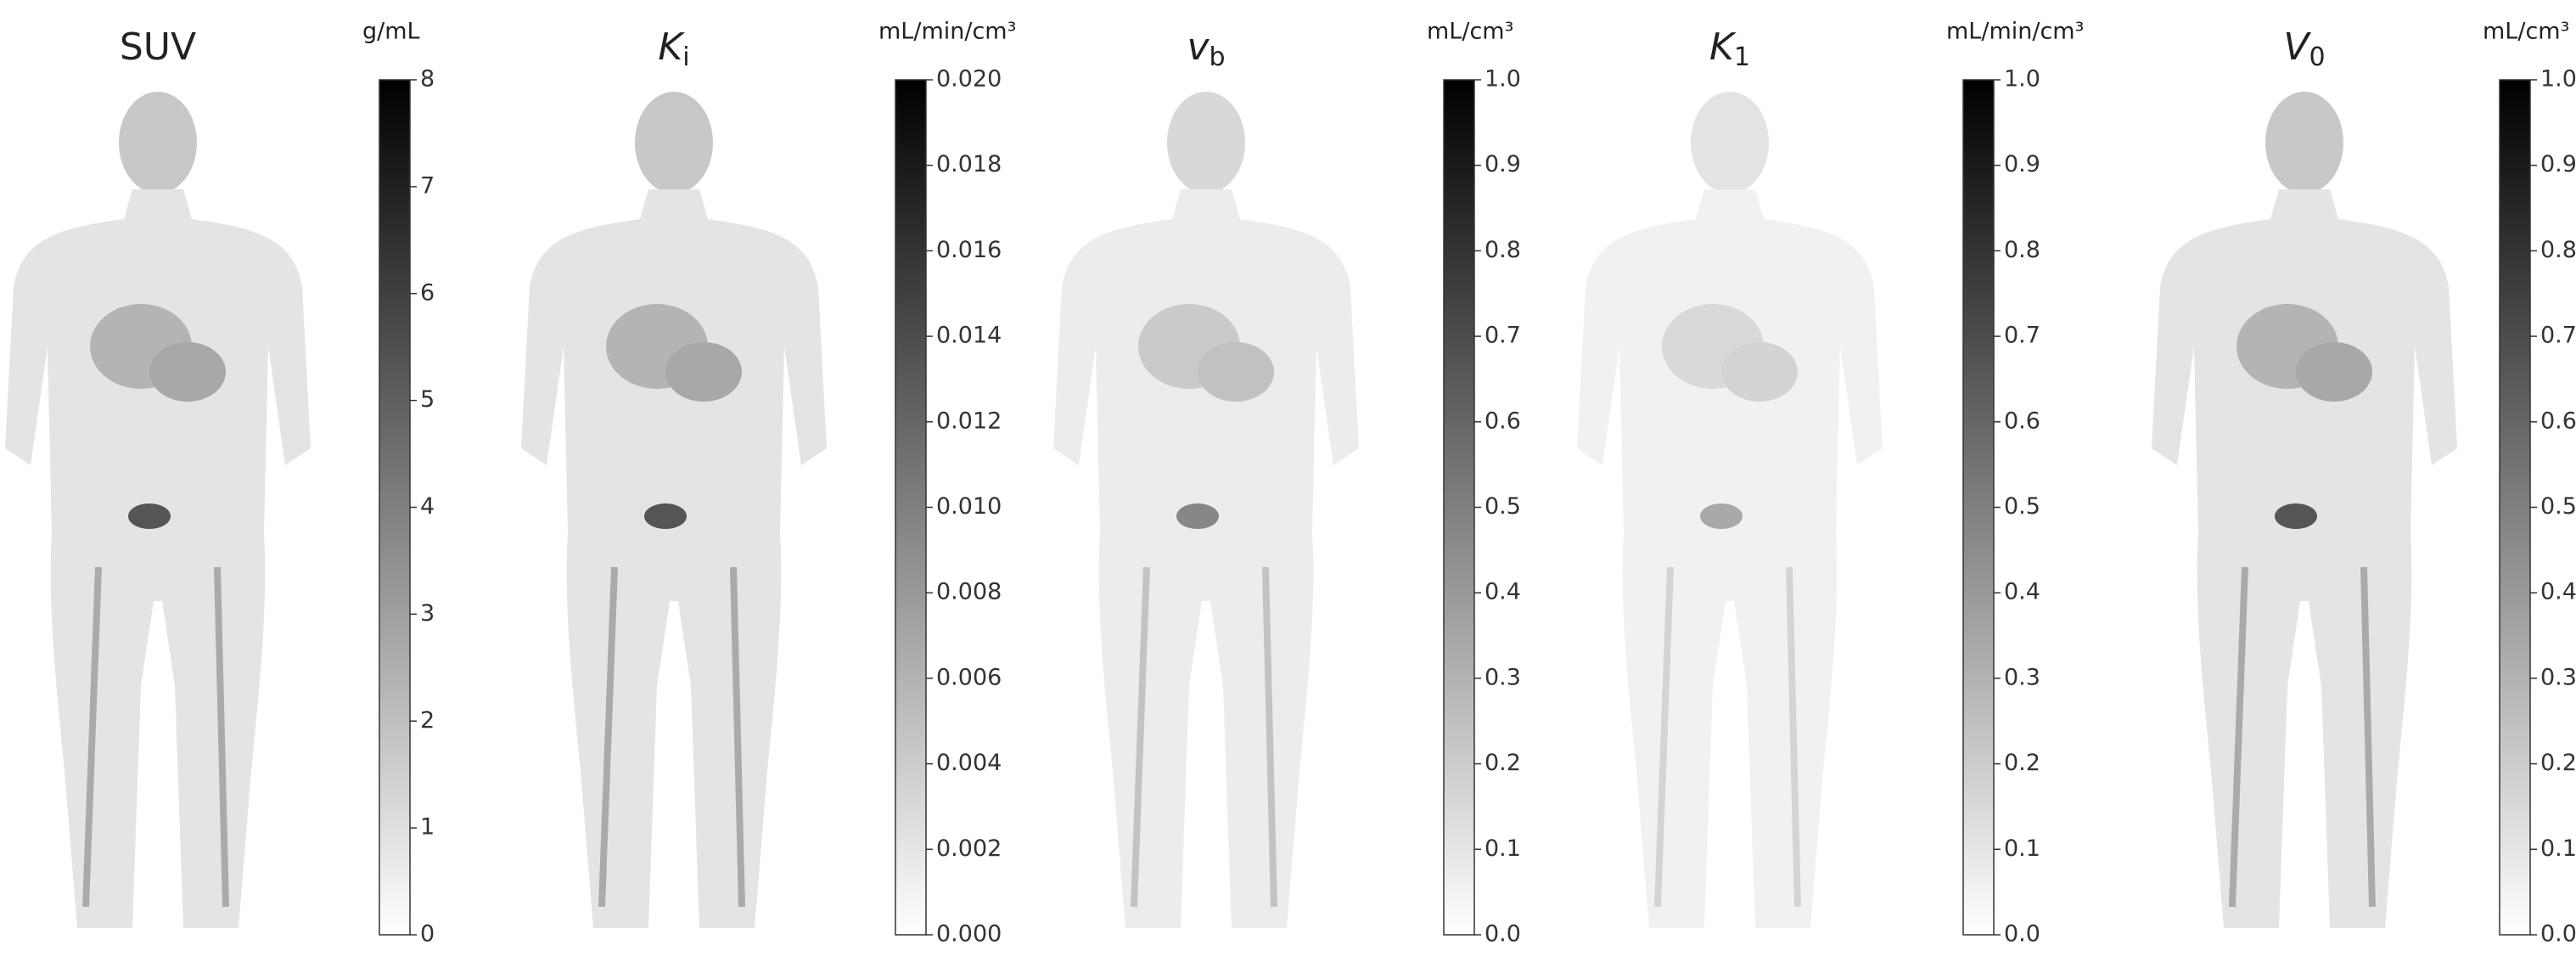  I want to click on panel-title: vb, so click(1206, 48).